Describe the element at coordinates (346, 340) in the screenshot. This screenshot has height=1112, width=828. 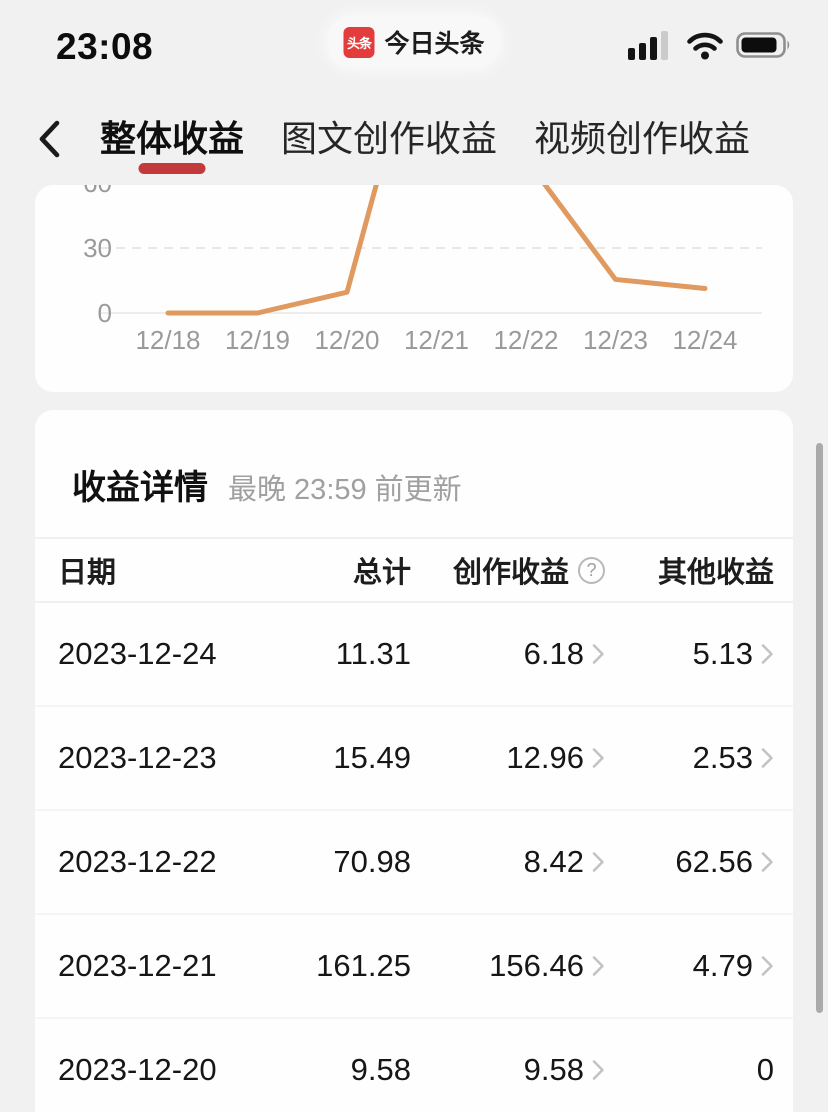
I see `svg-text: 12/20` at that location.